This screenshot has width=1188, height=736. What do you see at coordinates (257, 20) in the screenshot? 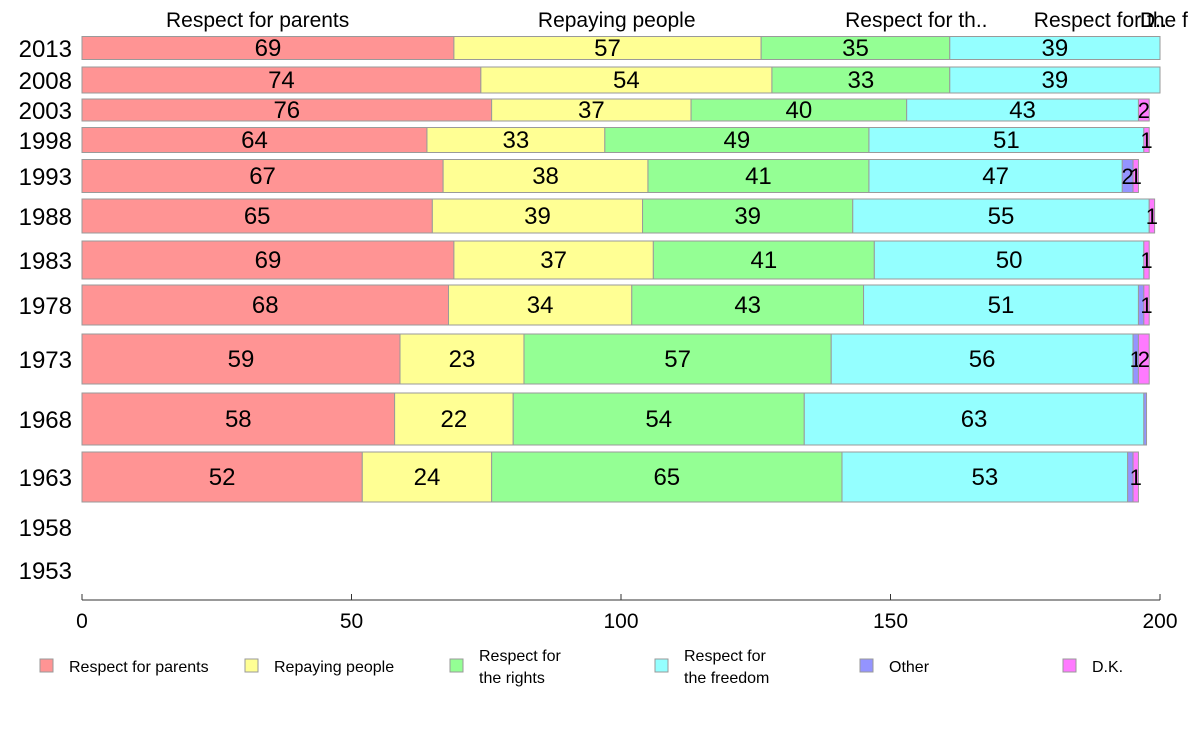
I see `top-label: Respect for parents` at bounding box center [257, 20].